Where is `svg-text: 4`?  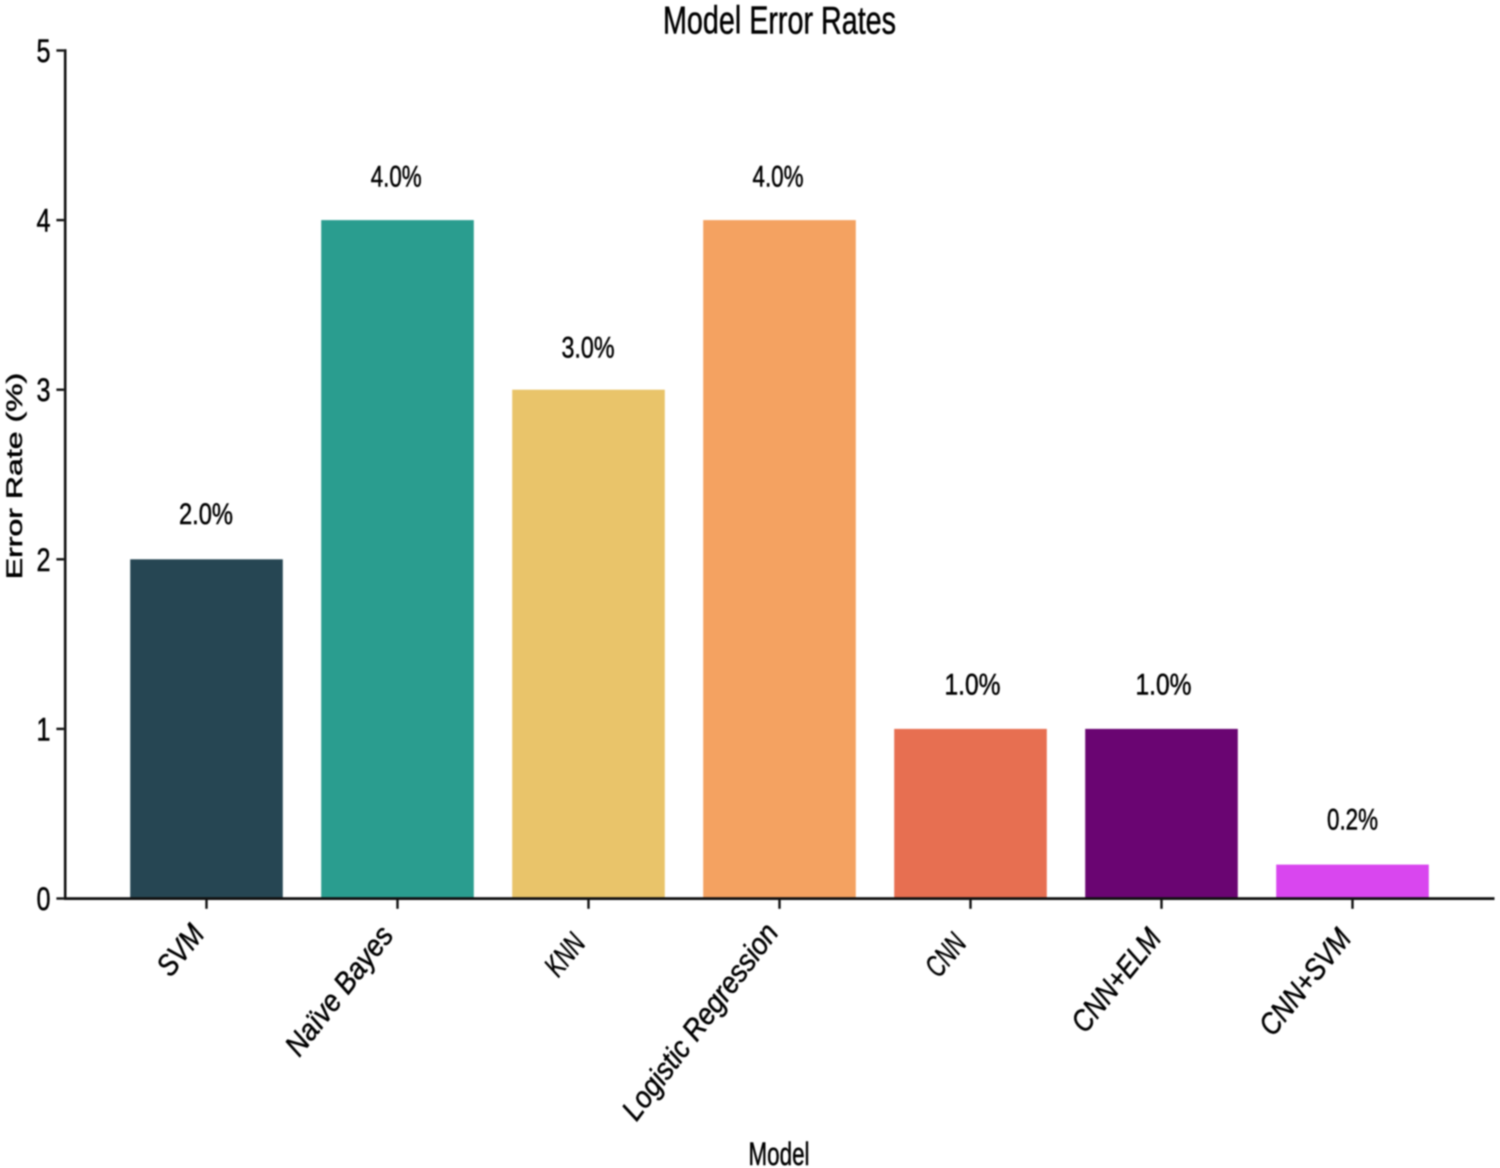 svg-text: 4 is located at coordinates (44, 221).